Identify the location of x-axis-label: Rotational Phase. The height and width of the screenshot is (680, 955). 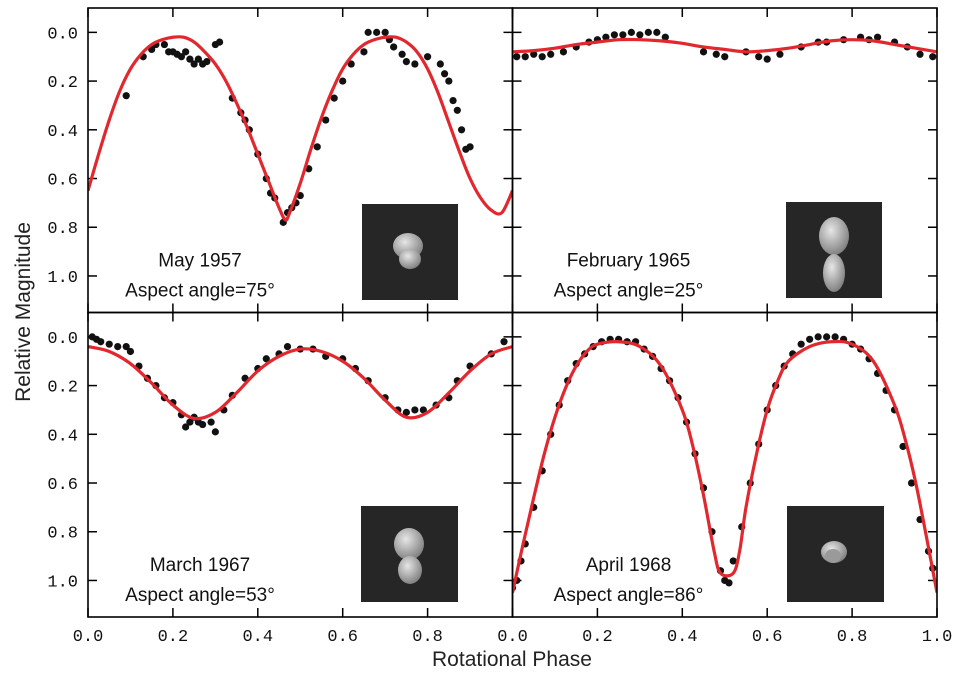
(512, 659).